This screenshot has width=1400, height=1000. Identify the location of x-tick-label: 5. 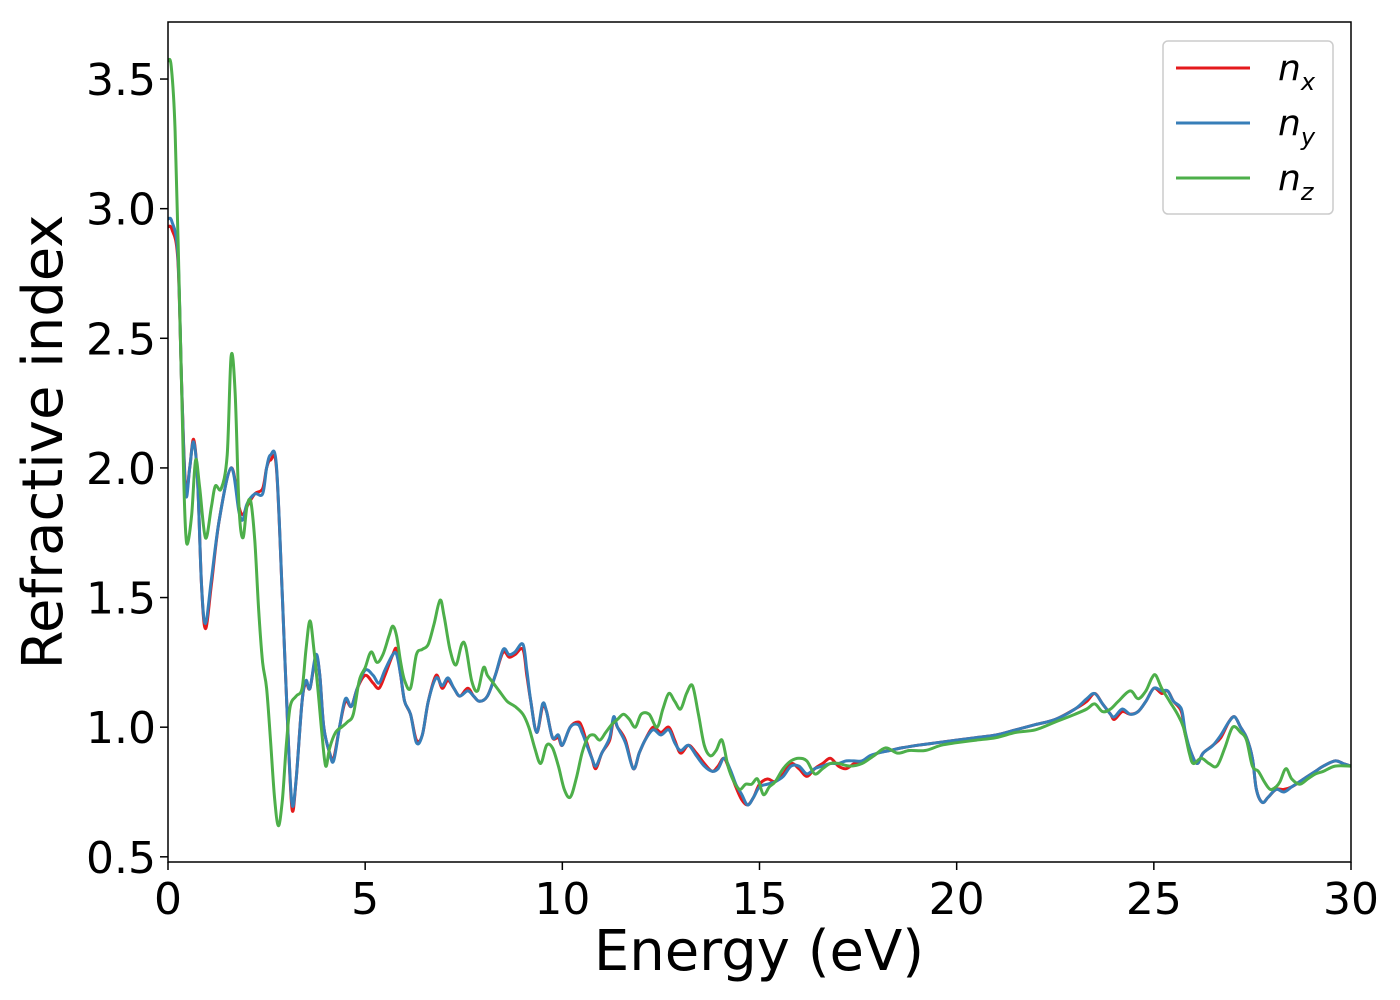
(365, 899).